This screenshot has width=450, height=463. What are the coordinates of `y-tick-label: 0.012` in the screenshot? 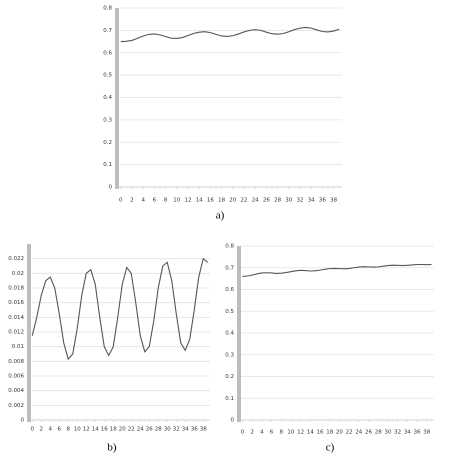 It's located at (16, 333).